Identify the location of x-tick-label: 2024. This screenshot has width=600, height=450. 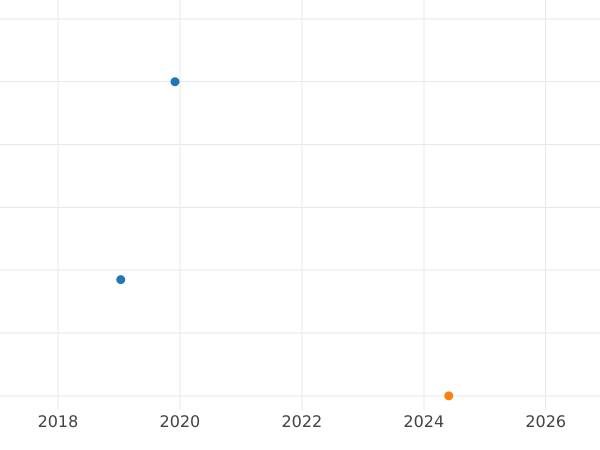
(423, 421).